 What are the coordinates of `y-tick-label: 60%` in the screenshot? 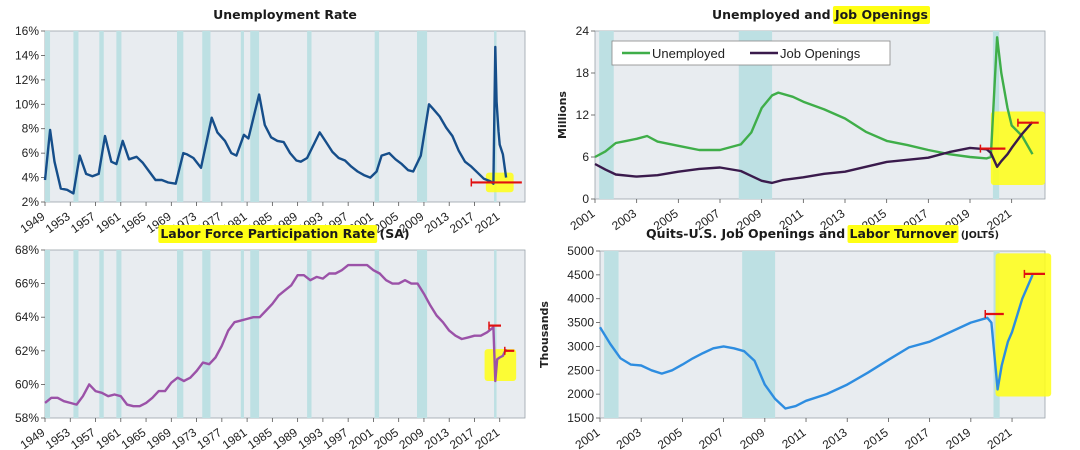 It's located at (27, 384).